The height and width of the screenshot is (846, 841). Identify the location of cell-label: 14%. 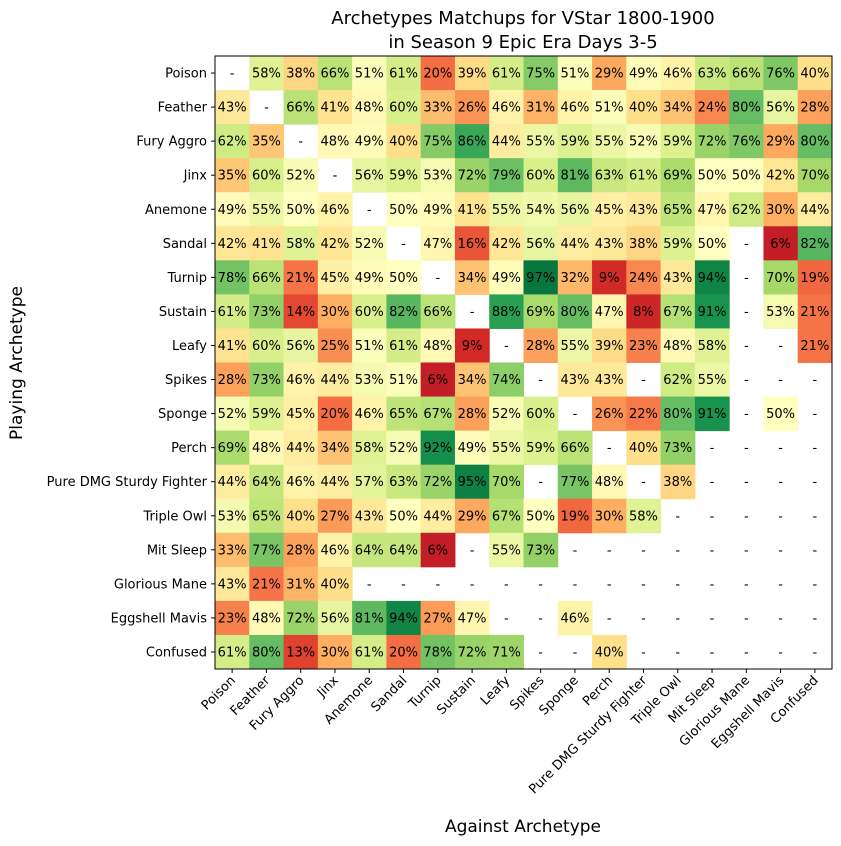
(300, 312).